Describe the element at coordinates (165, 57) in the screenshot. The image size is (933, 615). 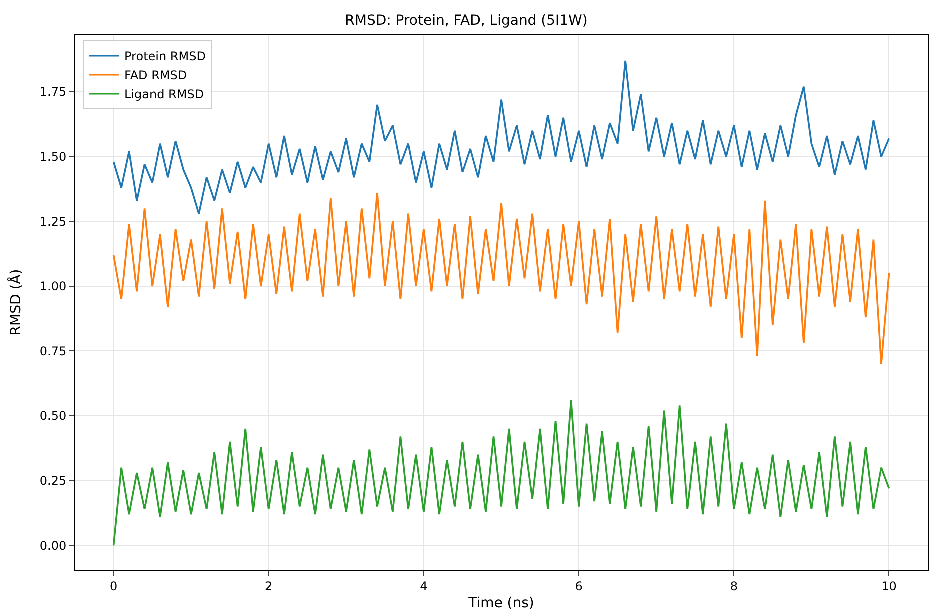
I see `legend-label: Protein RMSD` at that location.